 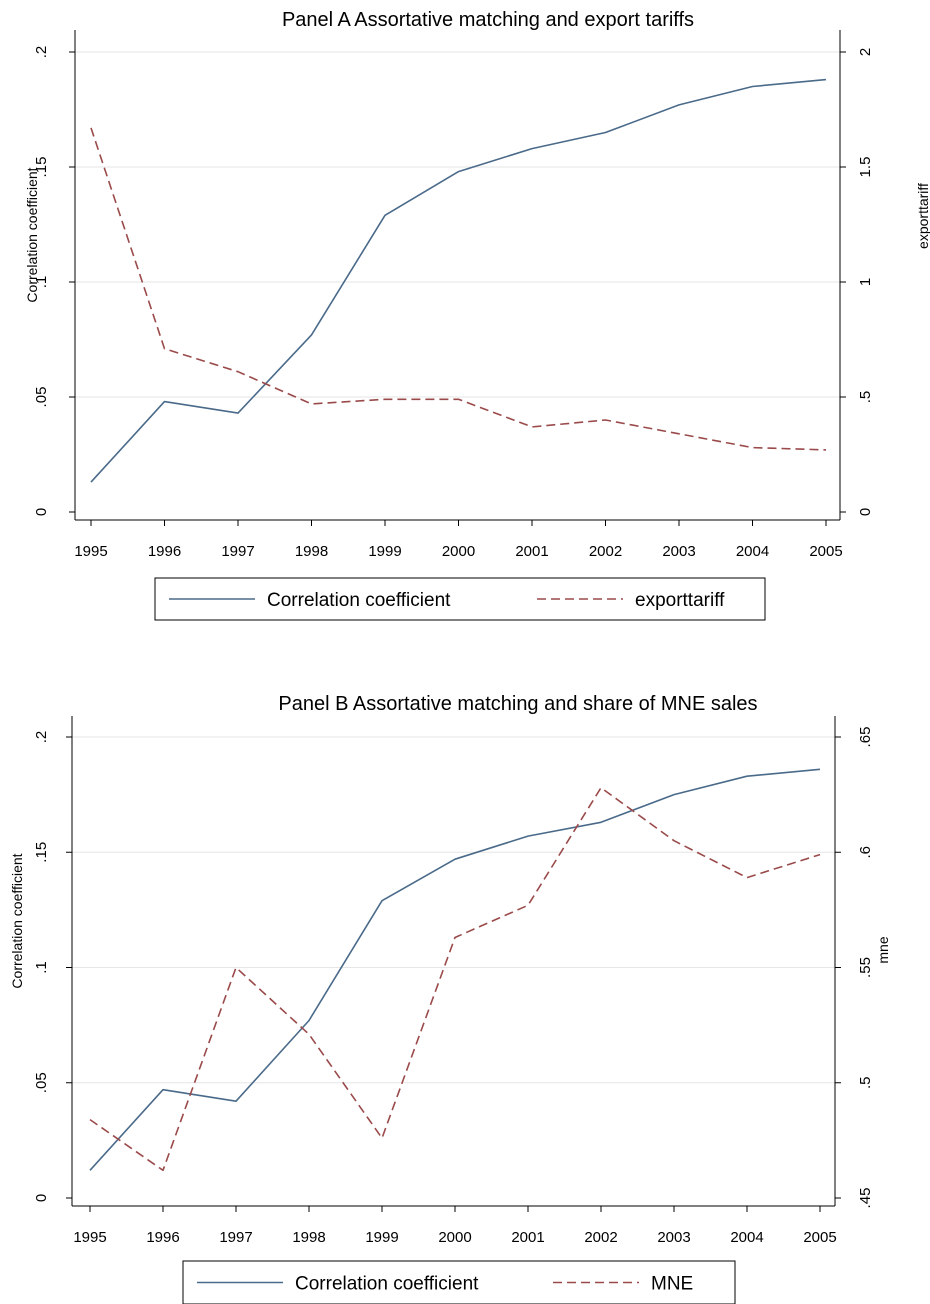 What do you see at coordinates (865, 967) in the screenshot?
I see `y-tick-label-right: .55` at bounding box center [865, 967].